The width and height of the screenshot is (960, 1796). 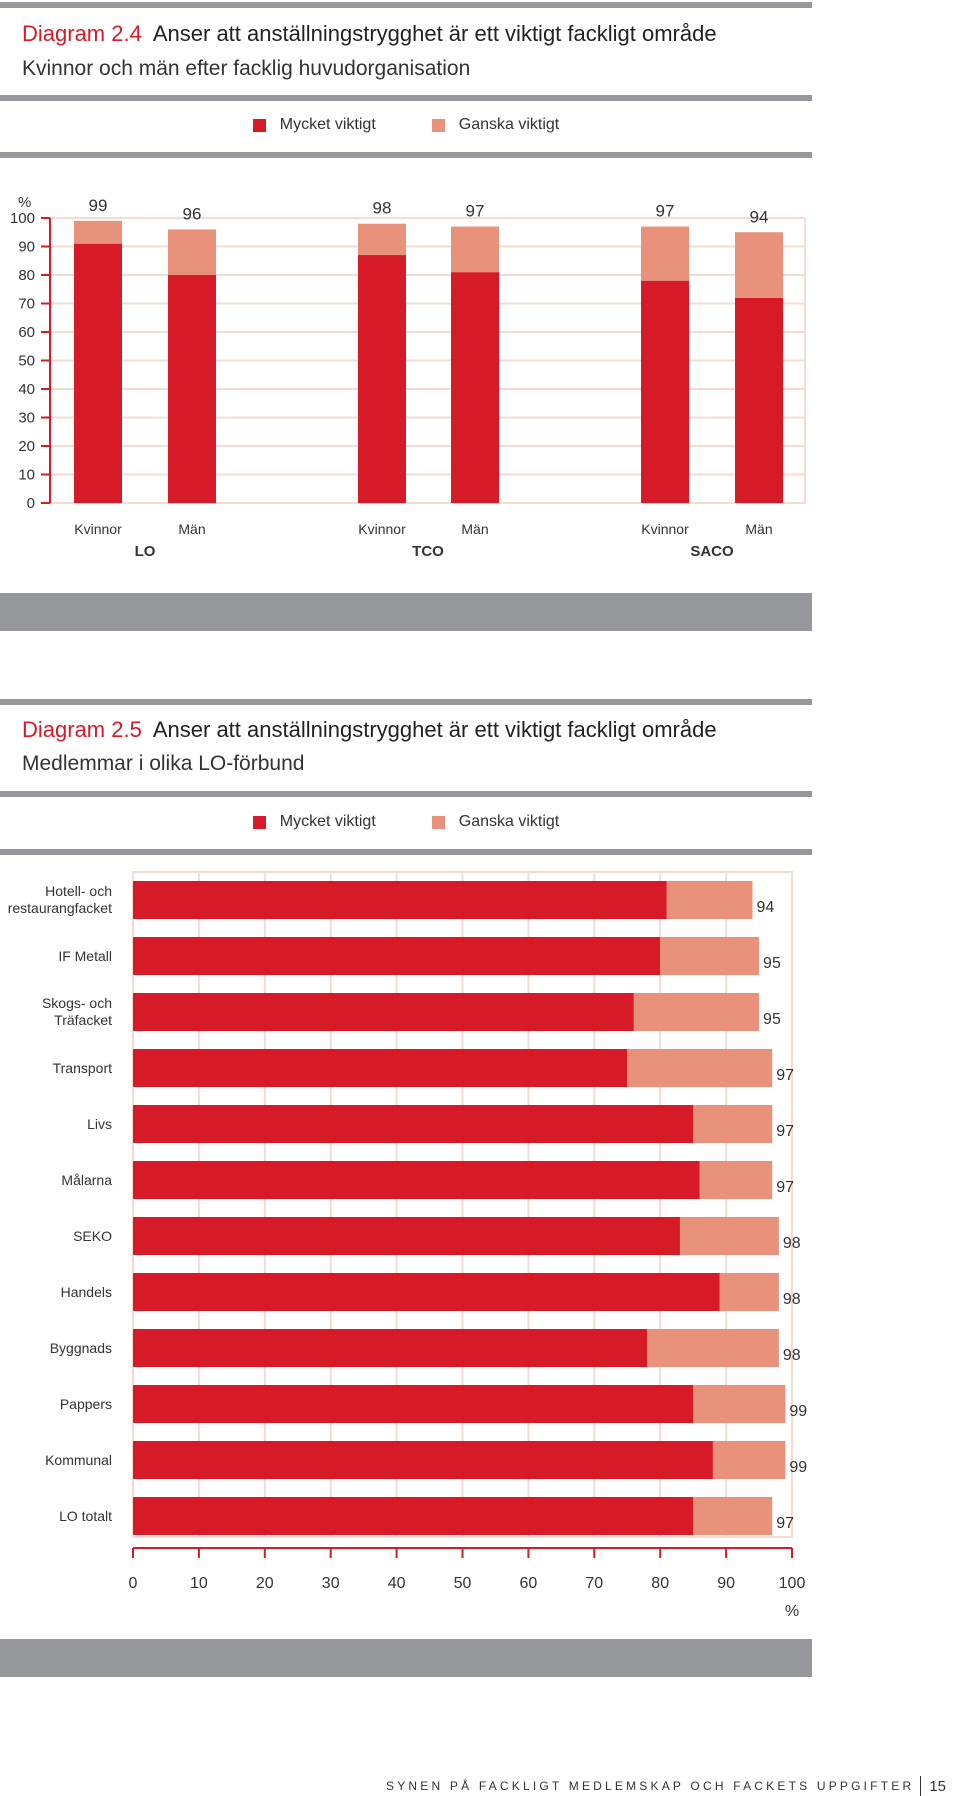 I want to click on x-tick-label: 0, so click(x=133, y=1583).